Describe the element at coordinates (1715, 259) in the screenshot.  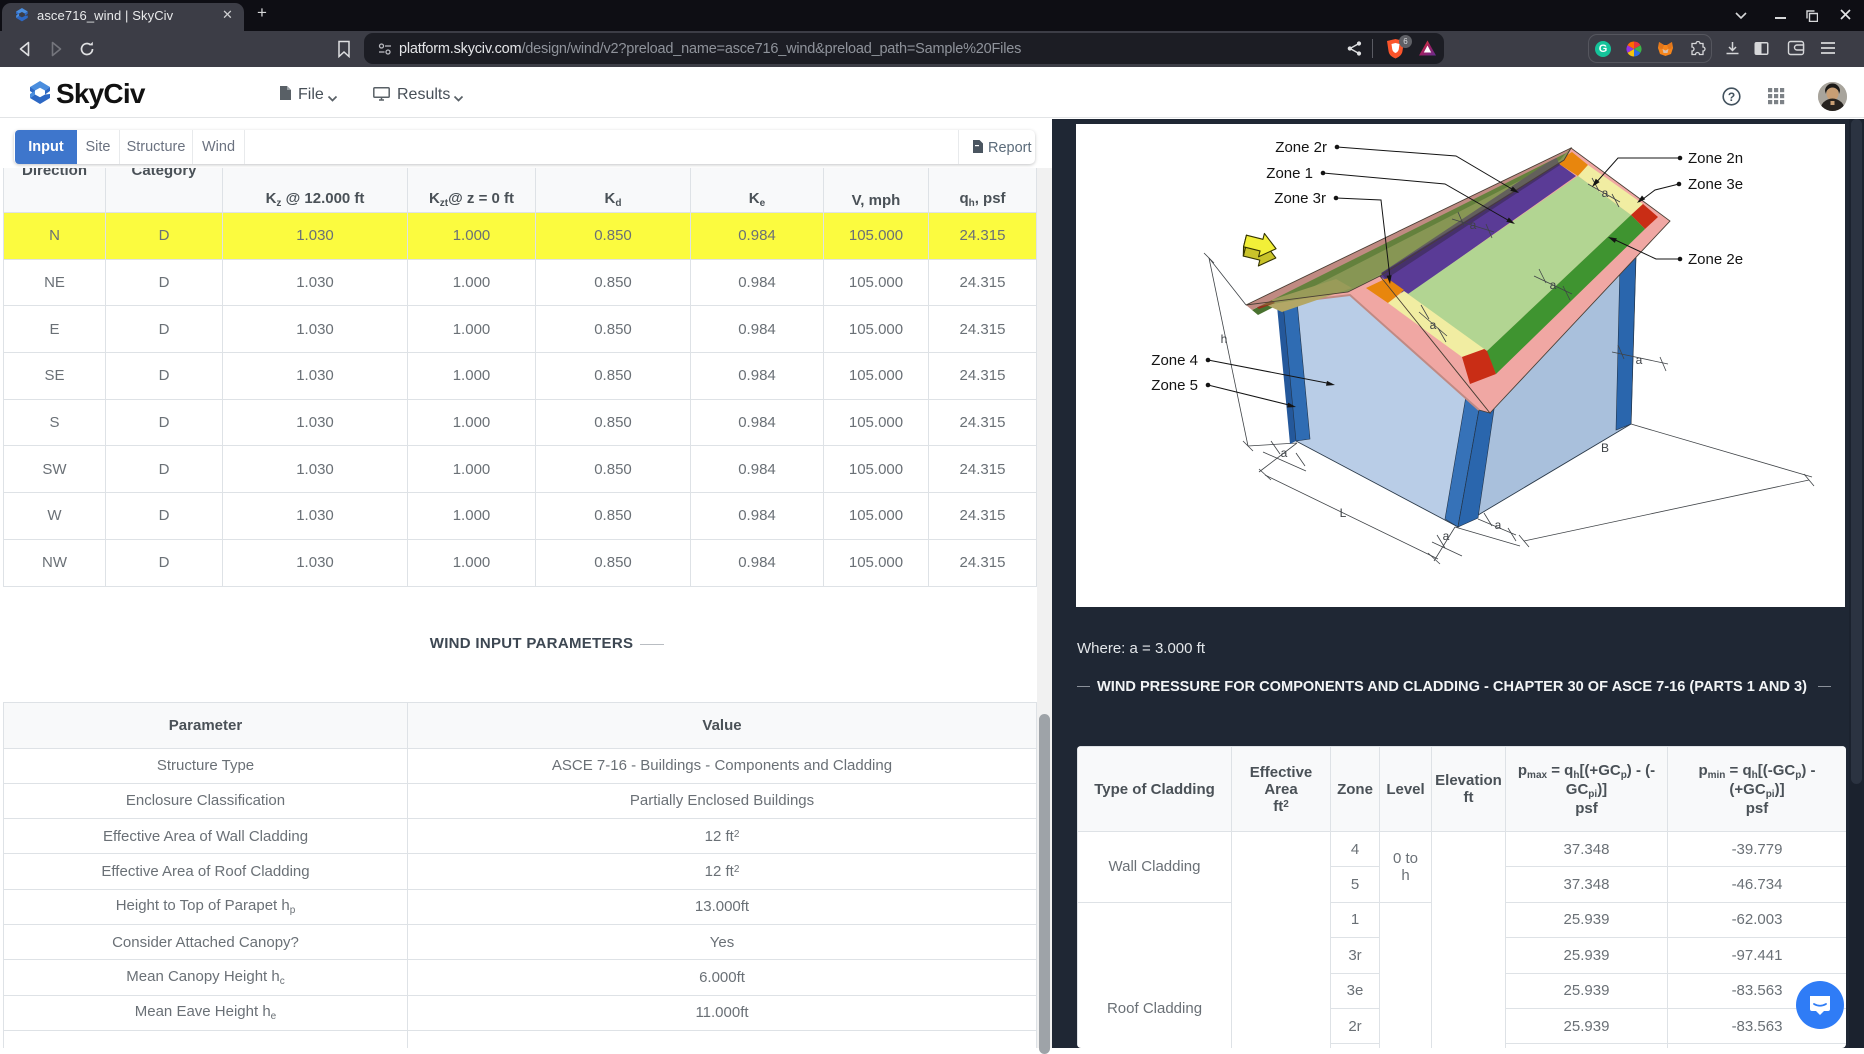
I see `svg-text: Zone 2e` at that location.